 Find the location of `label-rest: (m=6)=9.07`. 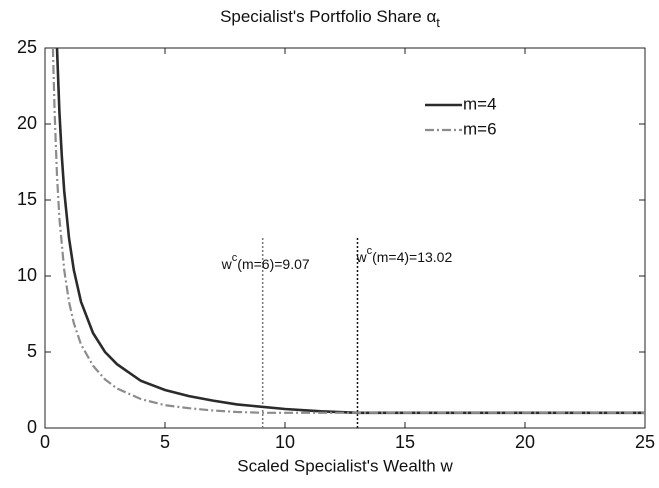

label-rest: (m=6)=9.07 is located at coordinates (273, 264).